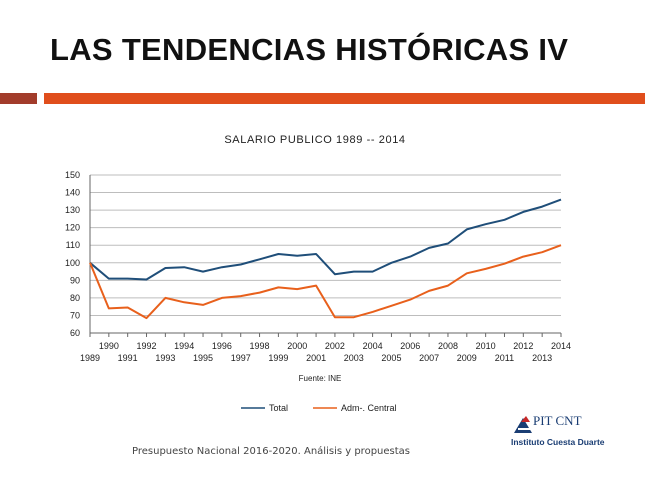 The image size is (645, 483). Describe the element at coordinates (184, 346) in the screenshot. I see `x-tick-label: 1994` at that location.